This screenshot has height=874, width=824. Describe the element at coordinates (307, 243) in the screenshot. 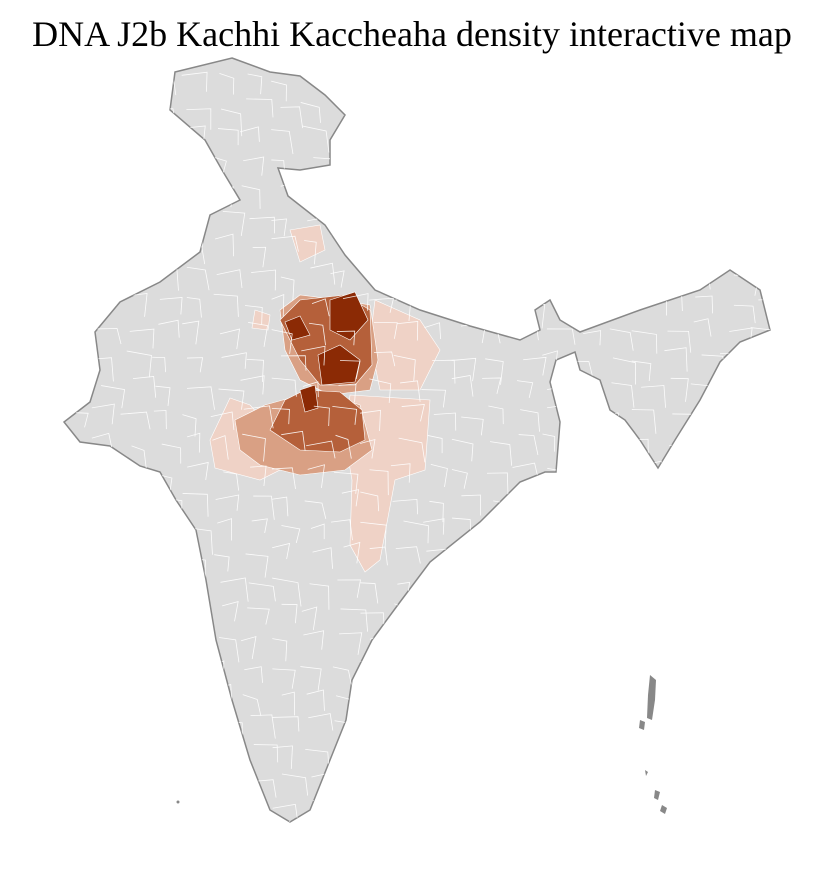

I see `region-low-density-north` at that location.